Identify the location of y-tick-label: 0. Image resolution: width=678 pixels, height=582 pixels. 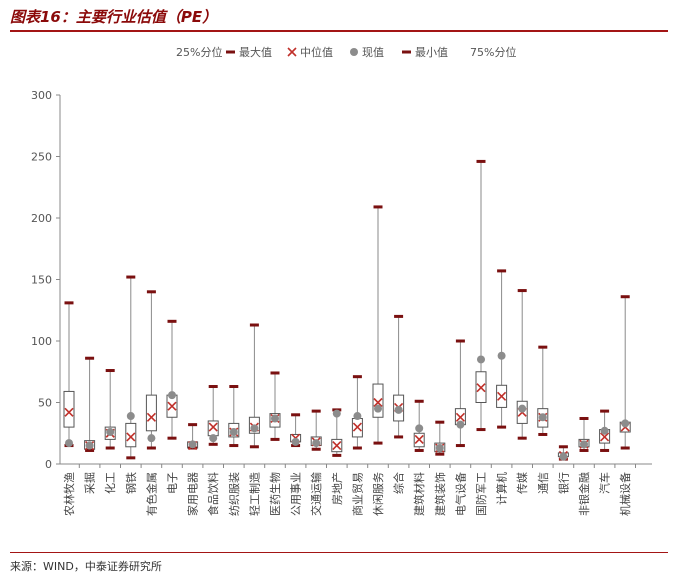
(48, 464).